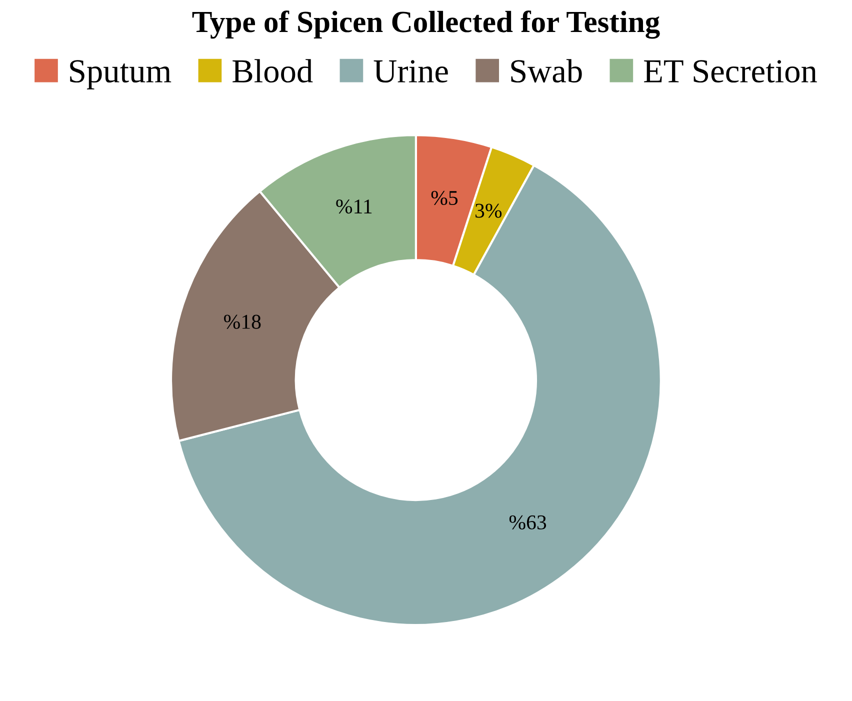  What do you see at coordinates (411, 71) in the screenshot?
I see `legend-label: Urine` at bounding box center [411, 71].